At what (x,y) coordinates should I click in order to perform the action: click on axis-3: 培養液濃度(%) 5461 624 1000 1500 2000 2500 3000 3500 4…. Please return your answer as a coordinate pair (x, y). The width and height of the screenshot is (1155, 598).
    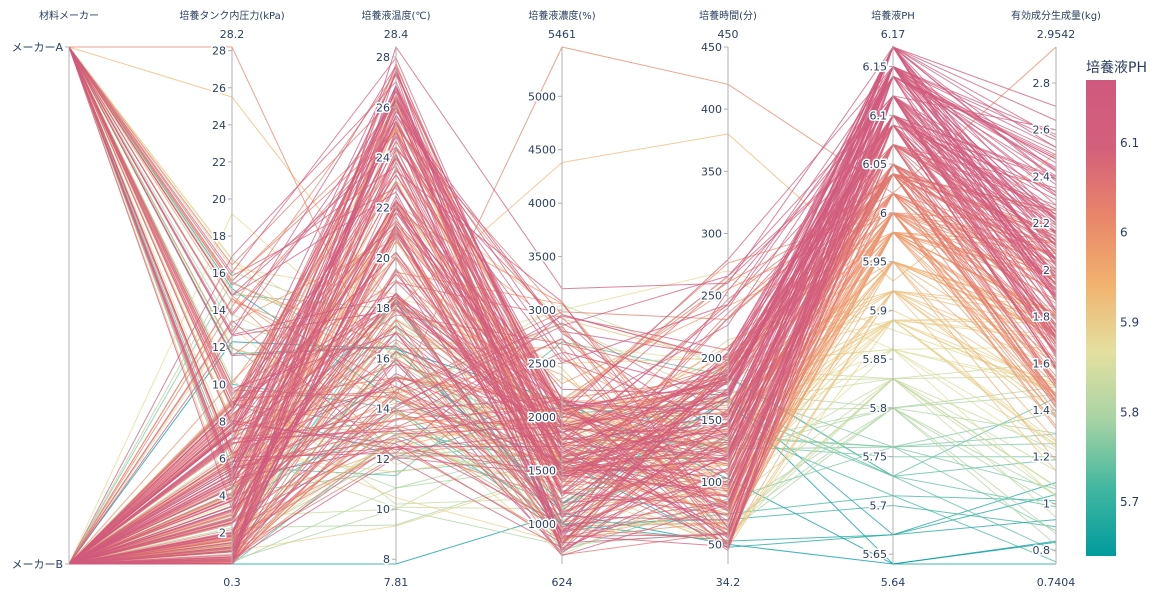
    Looking at the image, I should click on (561, 299).